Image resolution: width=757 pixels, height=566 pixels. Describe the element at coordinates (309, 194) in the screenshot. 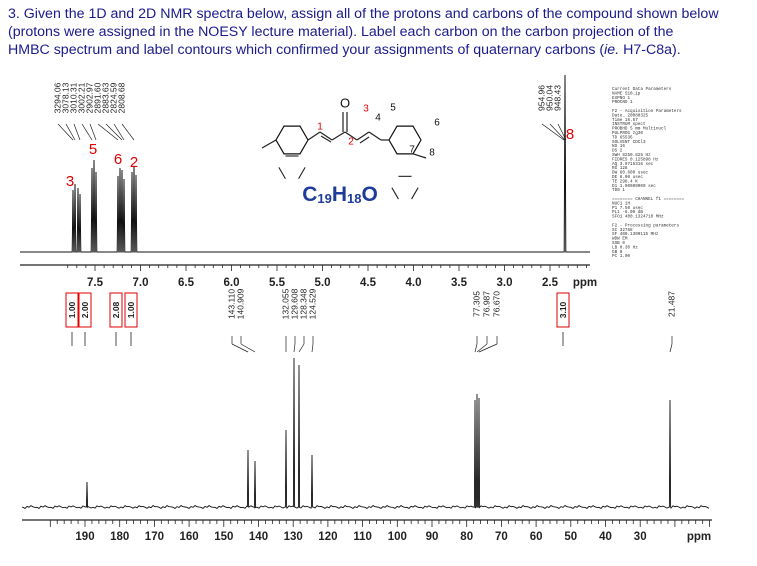

I see `formula-part: C` at that location.